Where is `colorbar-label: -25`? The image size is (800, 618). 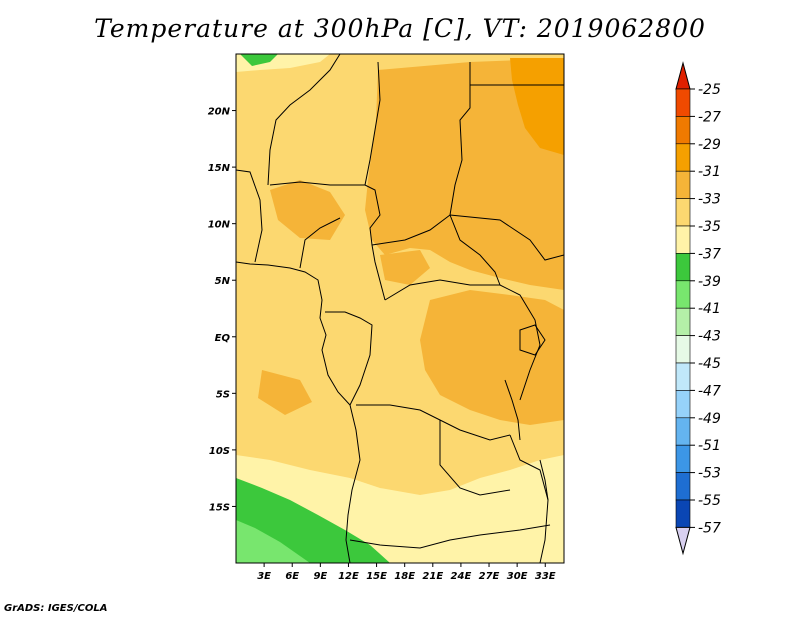 colorbar-label: -25 is located at coordinates (709, 90).